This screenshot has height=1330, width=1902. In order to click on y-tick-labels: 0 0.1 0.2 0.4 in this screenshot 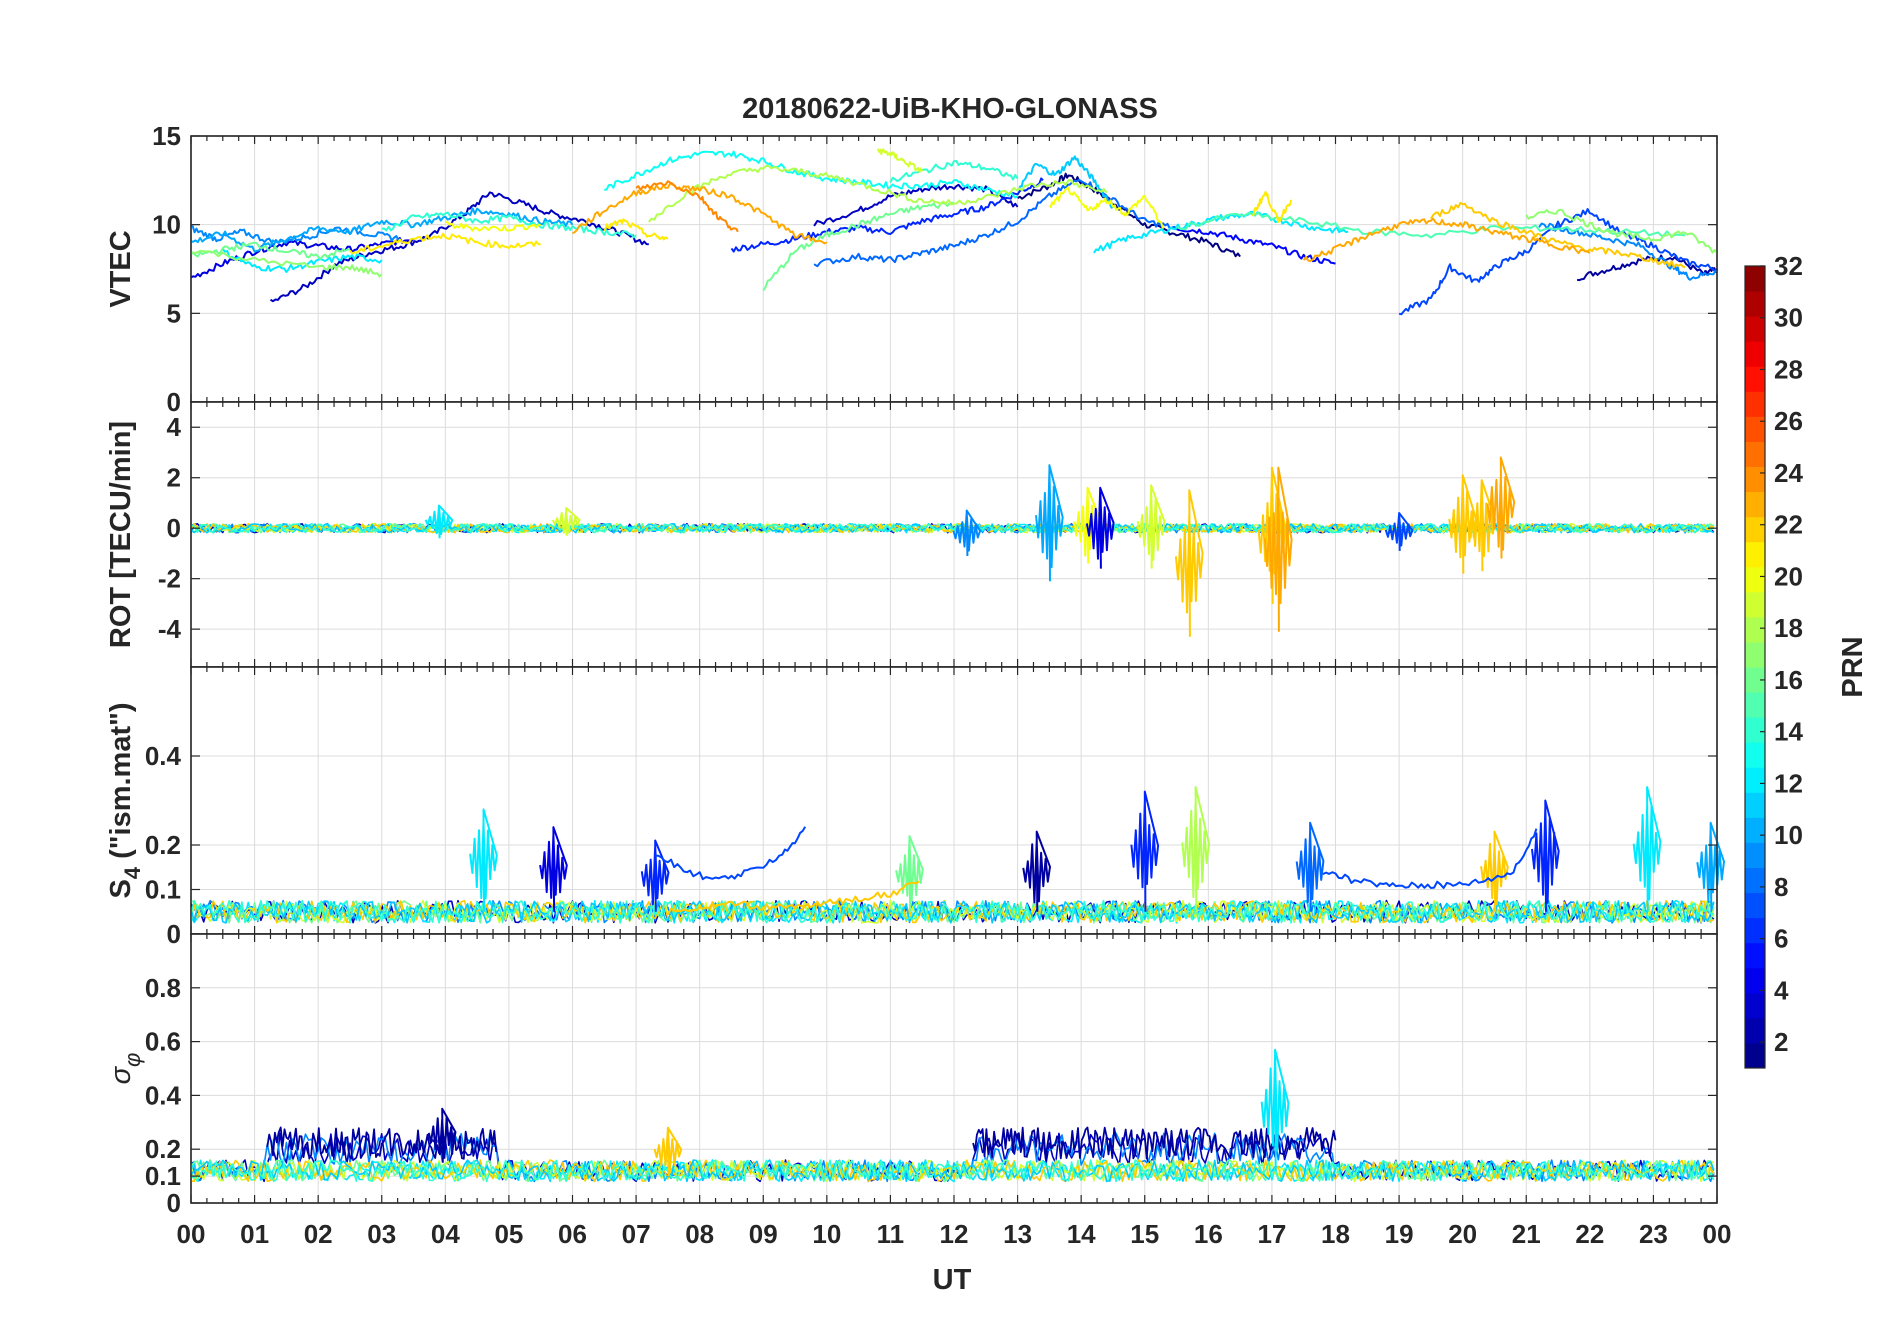, I will do `click(931, 845)`.